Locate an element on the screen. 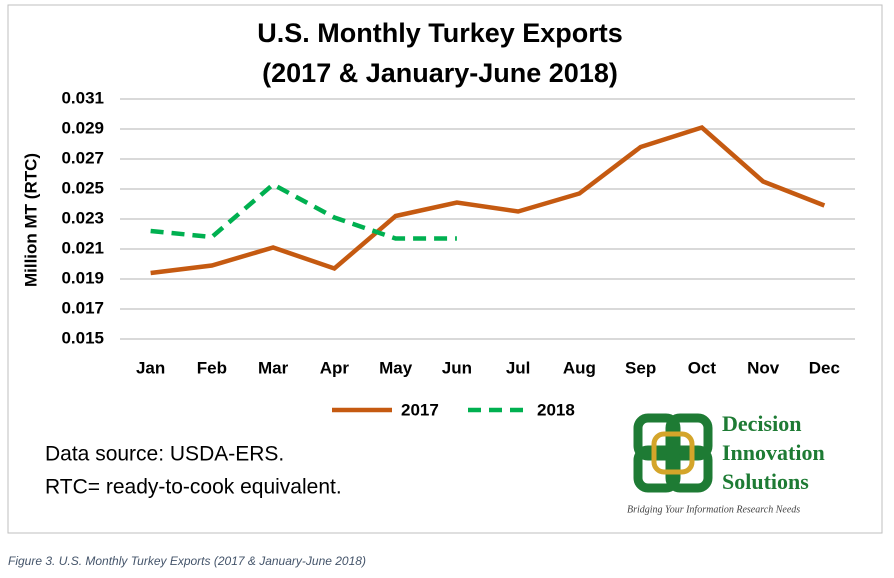 This screenshot has width=894, height=578. y-tick-label: 0.027 is located at coordinates (82, 157).